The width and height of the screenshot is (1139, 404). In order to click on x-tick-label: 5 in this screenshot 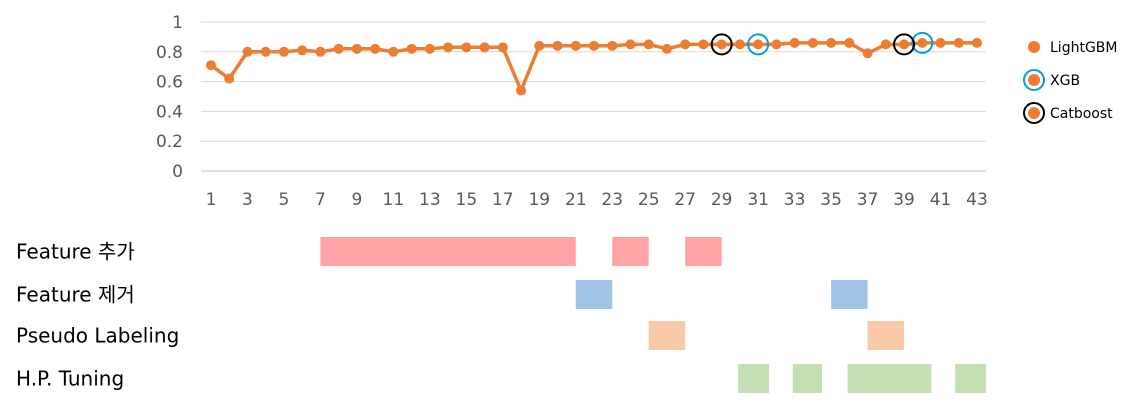, I will do `click(284, 200)`.